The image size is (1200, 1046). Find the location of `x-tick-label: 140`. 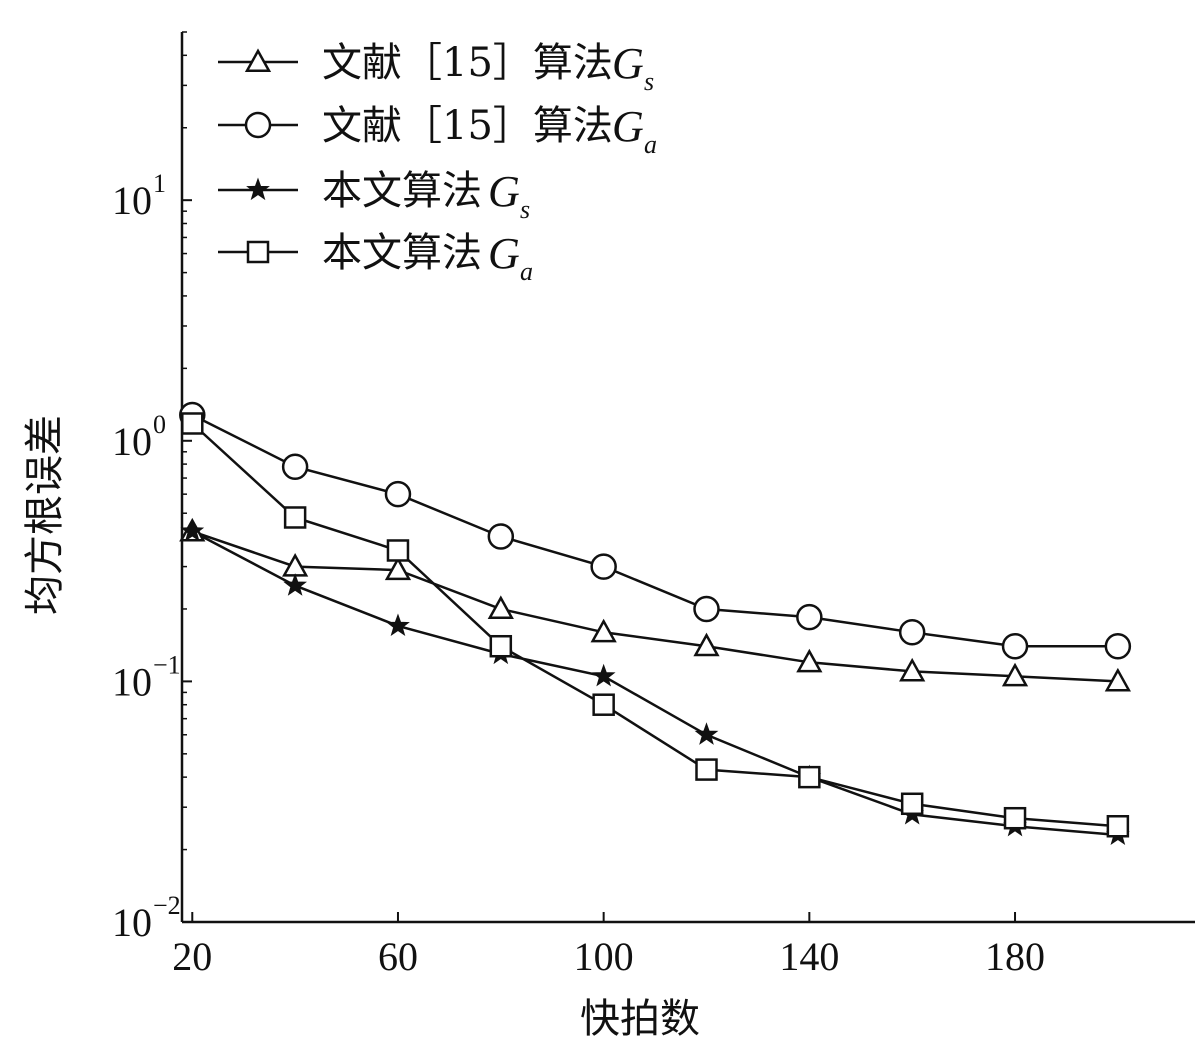

x-tick-label: 140 is located at coordinates (809, 956).